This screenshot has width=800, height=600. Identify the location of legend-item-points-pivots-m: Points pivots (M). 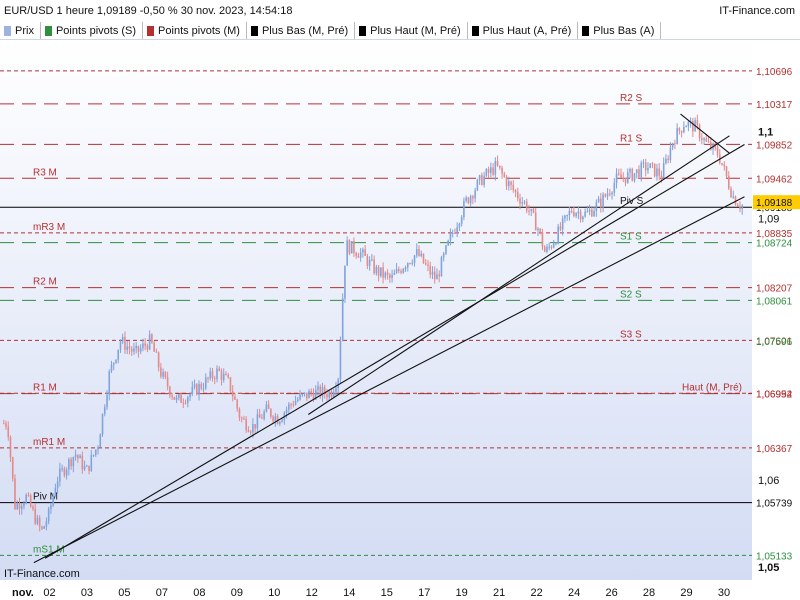
(195, 30).